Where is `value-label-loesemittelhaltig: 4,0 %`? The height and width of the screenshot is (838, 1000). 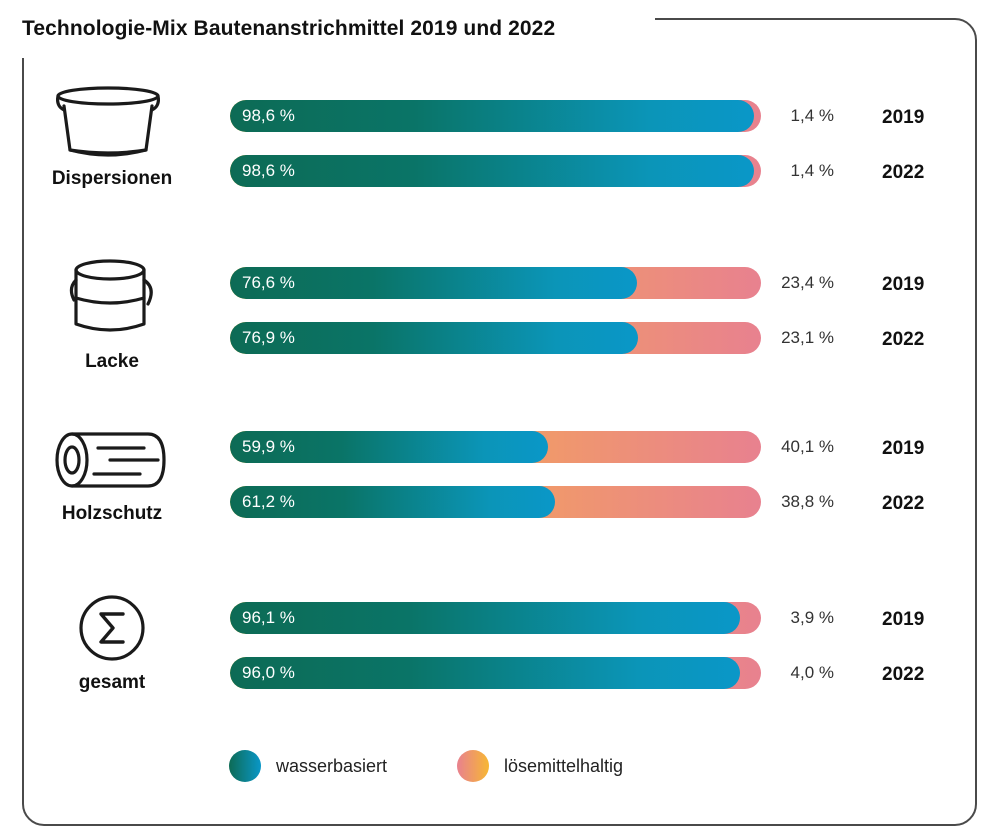
value-label-loesemittelhaltig: 4,0 % is located at coordinates (812, 672).